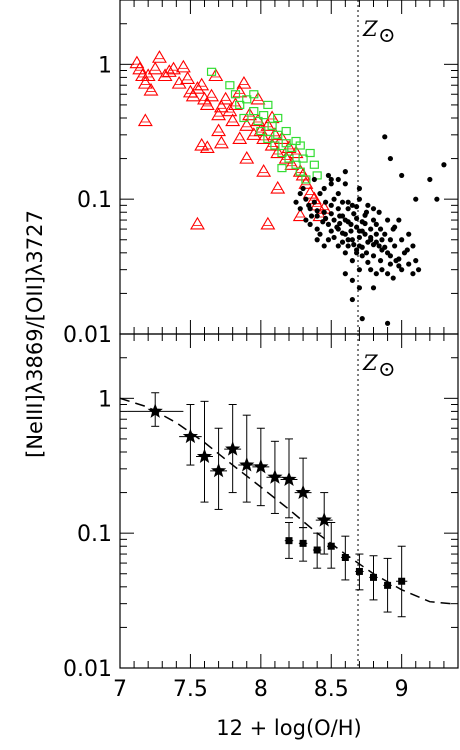 This screenshot has width=460, height=750. Describe the element at coordinates (387, 35) in the screenshot. I see `top-solar-symbol: ⊙` at that location.